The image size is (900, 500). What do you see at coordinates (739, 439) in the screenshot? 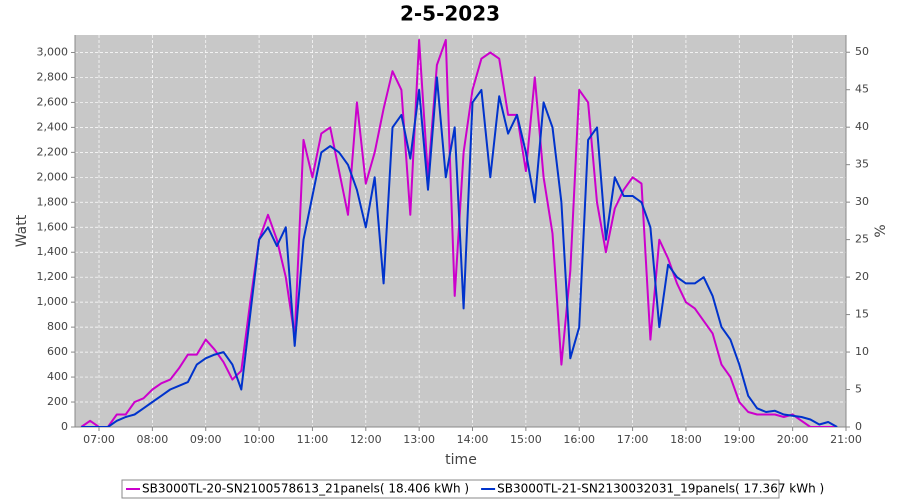
I see `x-tick-label: 19:00` at bounding box center [739, 439].